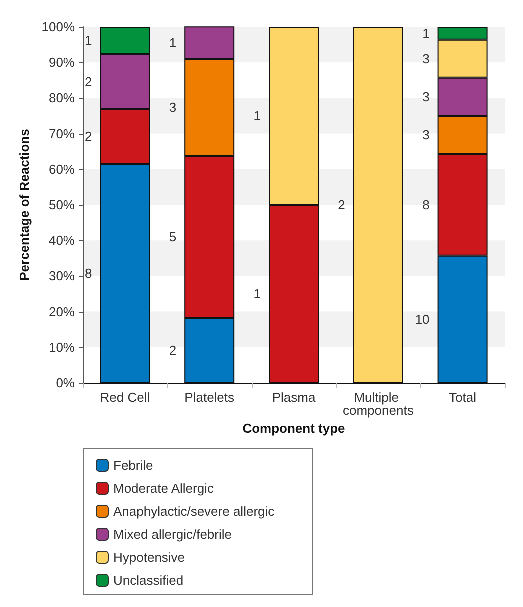  I want to click on legend-label: Moderate Allergic, so click(164, 488).